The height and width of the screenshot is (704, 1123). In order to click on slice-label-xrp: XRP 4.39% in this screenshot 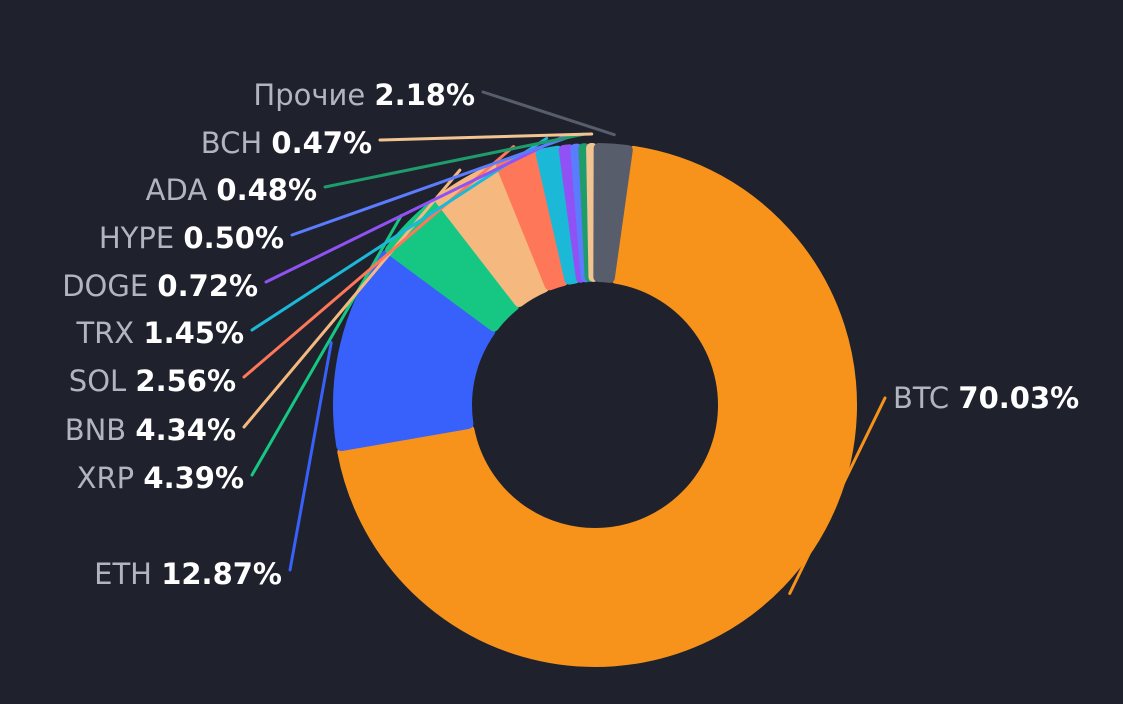, I will do `click(160, 478)`.